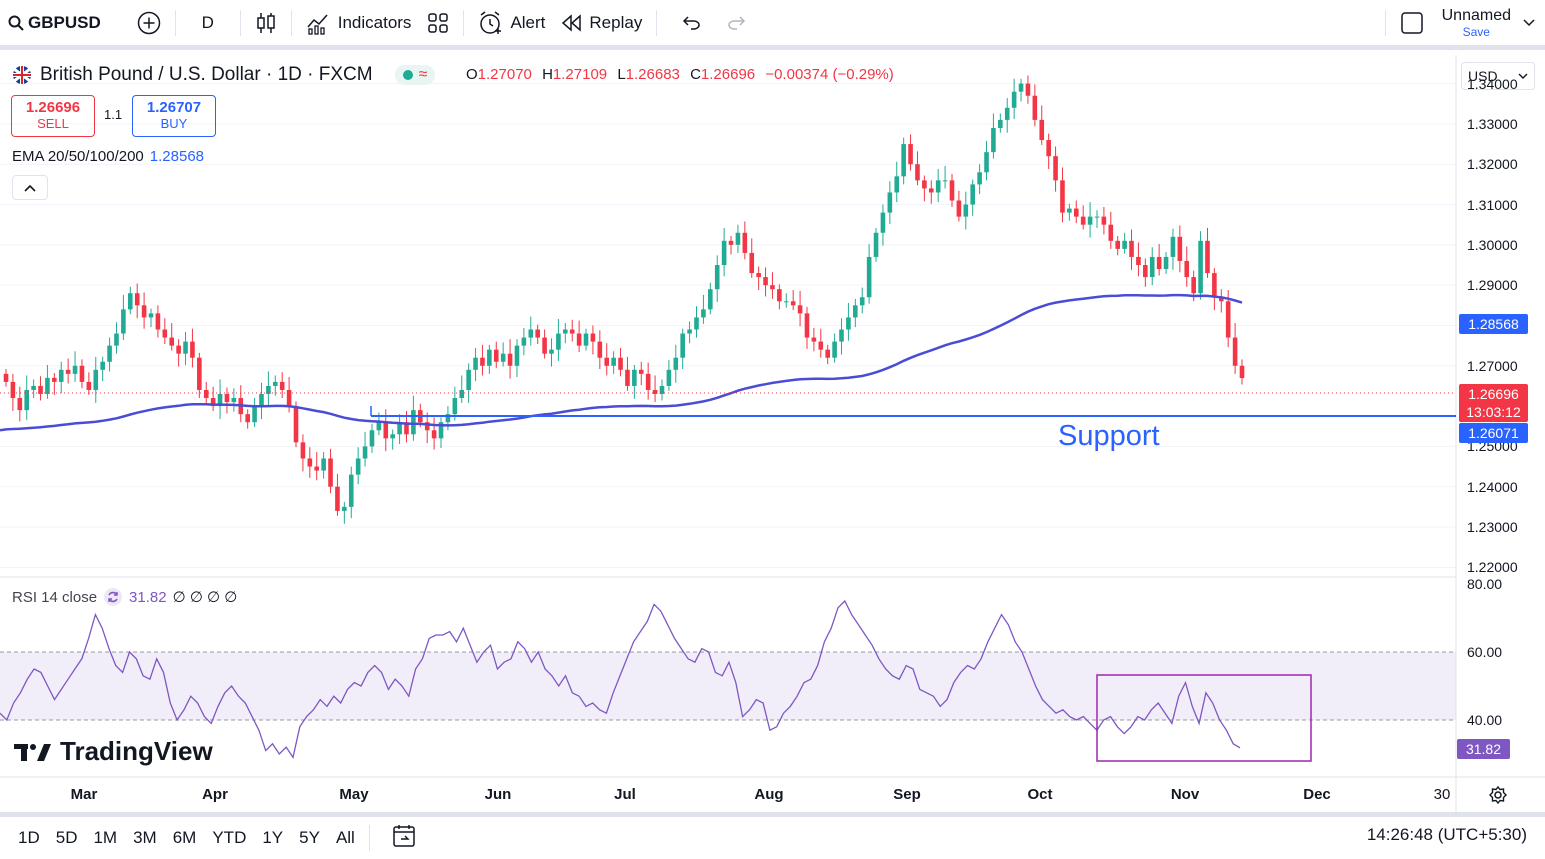 This screenshot has height=859, width=1545. I want to click on range-button-3m: 3M, so click(145, 837).